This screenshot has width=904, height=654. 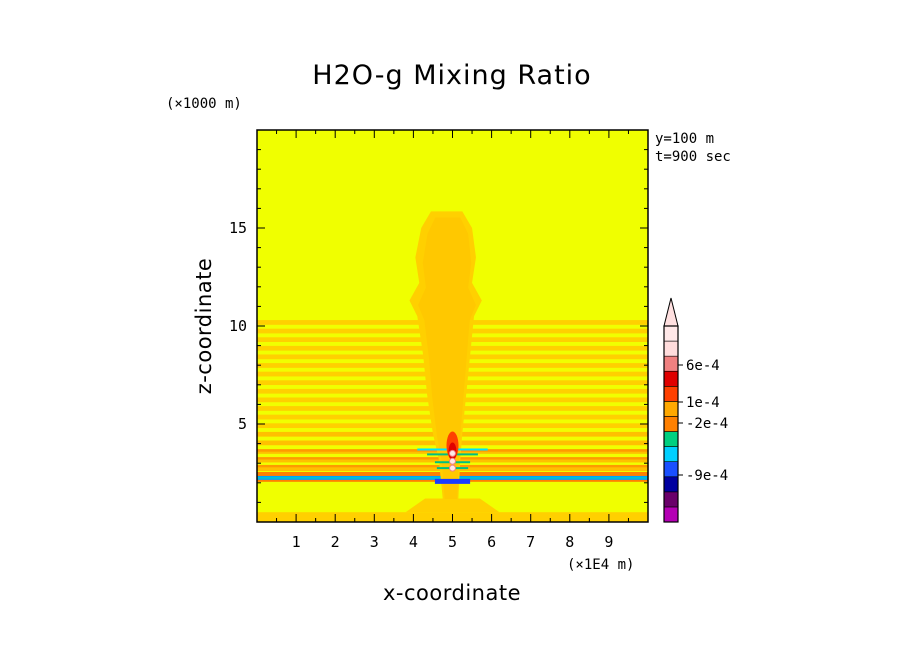 What do you see at coordinates (569, 542) in the screenshot?
I see `x-tick-label: 8` at bounding box center [569, 542].